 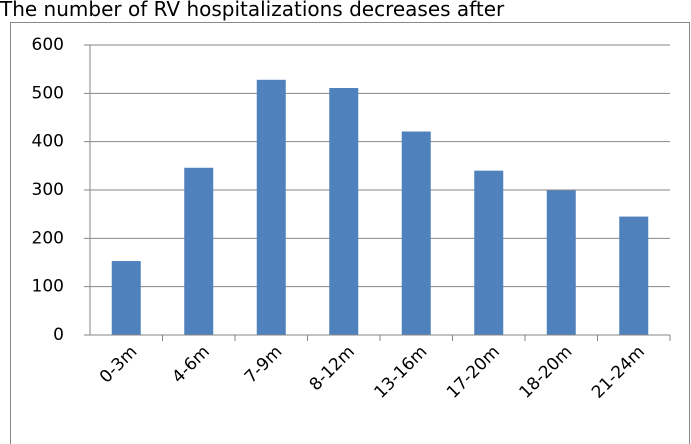 I want to click on y-tick-label: 300, so click(x=48, y=190).